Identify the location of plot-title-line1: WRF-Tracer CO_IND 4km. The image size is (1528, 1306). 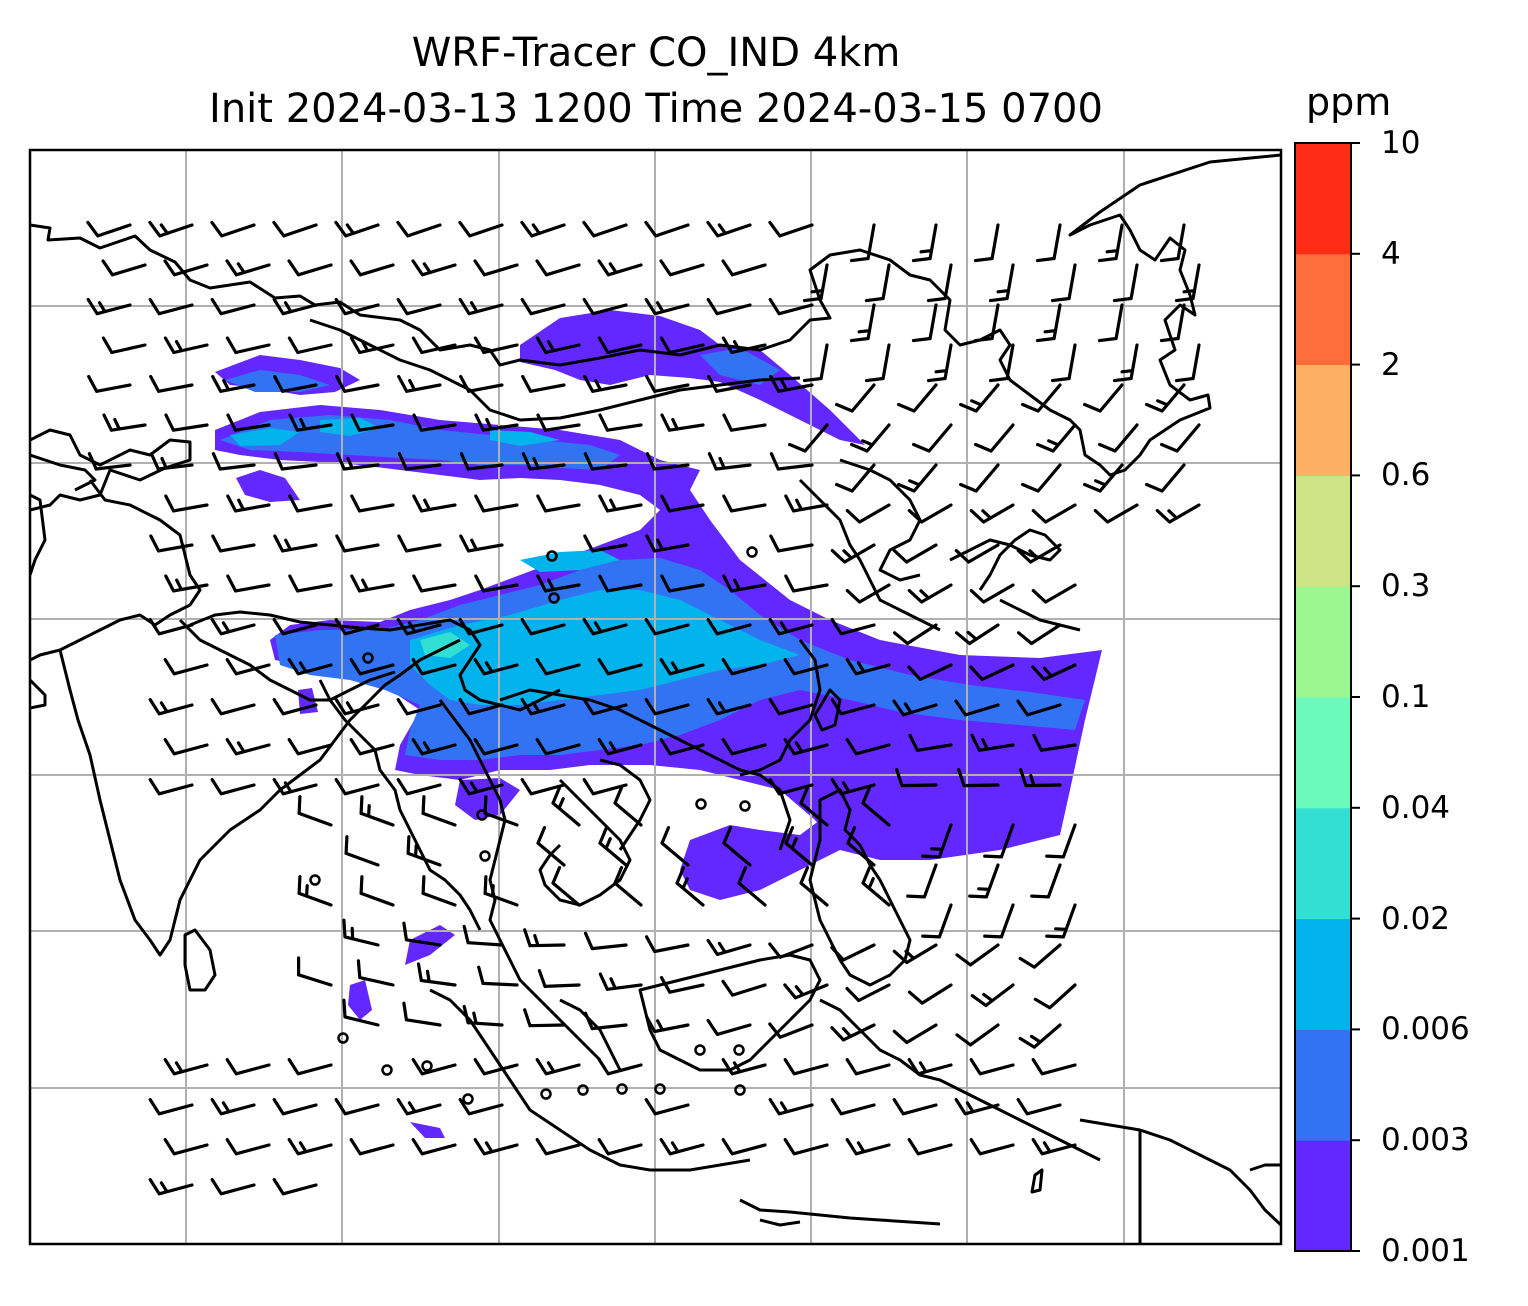
(656, 53).